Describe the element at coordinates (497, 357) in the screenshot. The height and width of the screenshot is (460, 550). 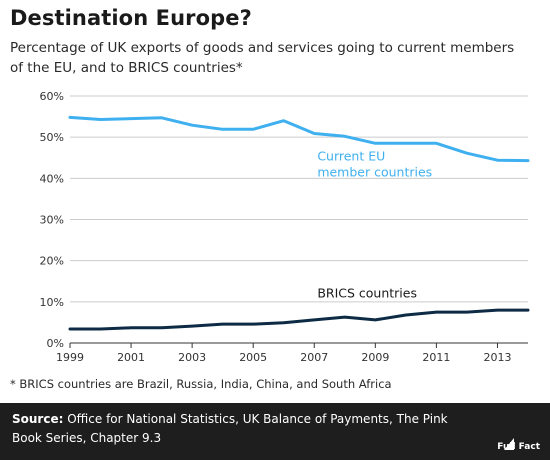
I see `x-tick-label: 2013` at that location.